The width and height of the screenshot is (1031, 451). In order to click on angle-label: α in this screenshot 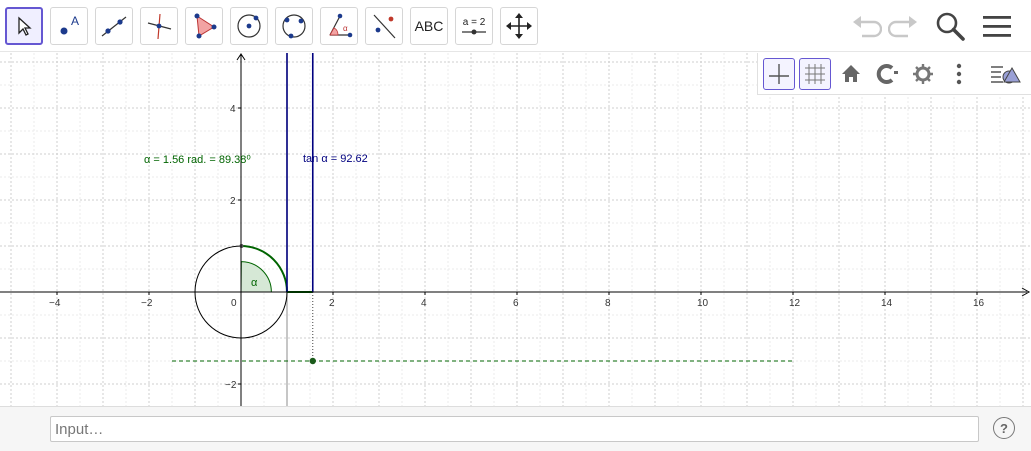, I will do `click(254, 283)`.